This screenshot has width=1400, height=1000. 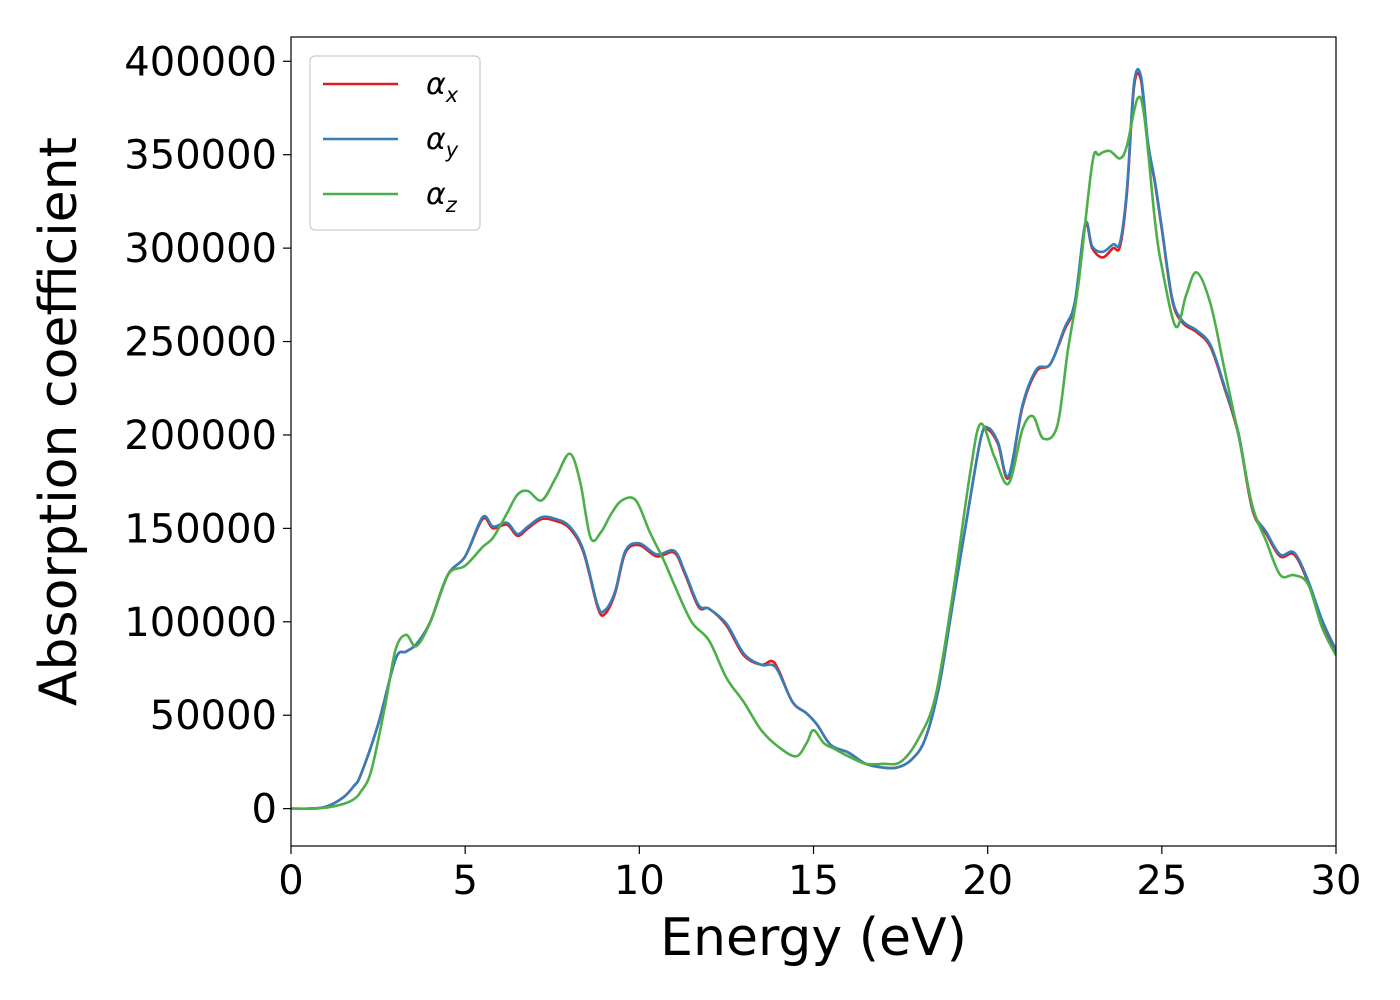 What do you see at coordinates (1161, 881) in the screenshot?
I see `x-tick-label: 25` at bounding box center [1161, 881].